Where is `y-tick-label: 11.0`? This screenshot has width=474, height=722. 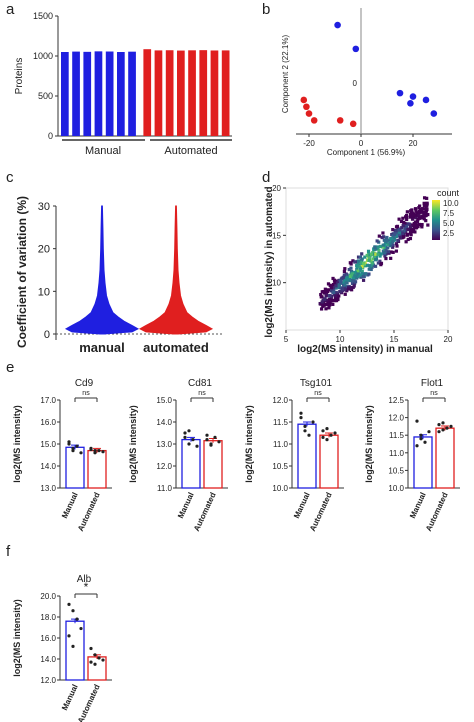 y-tick-label: 11.0 is located at coordinates (281, 444).